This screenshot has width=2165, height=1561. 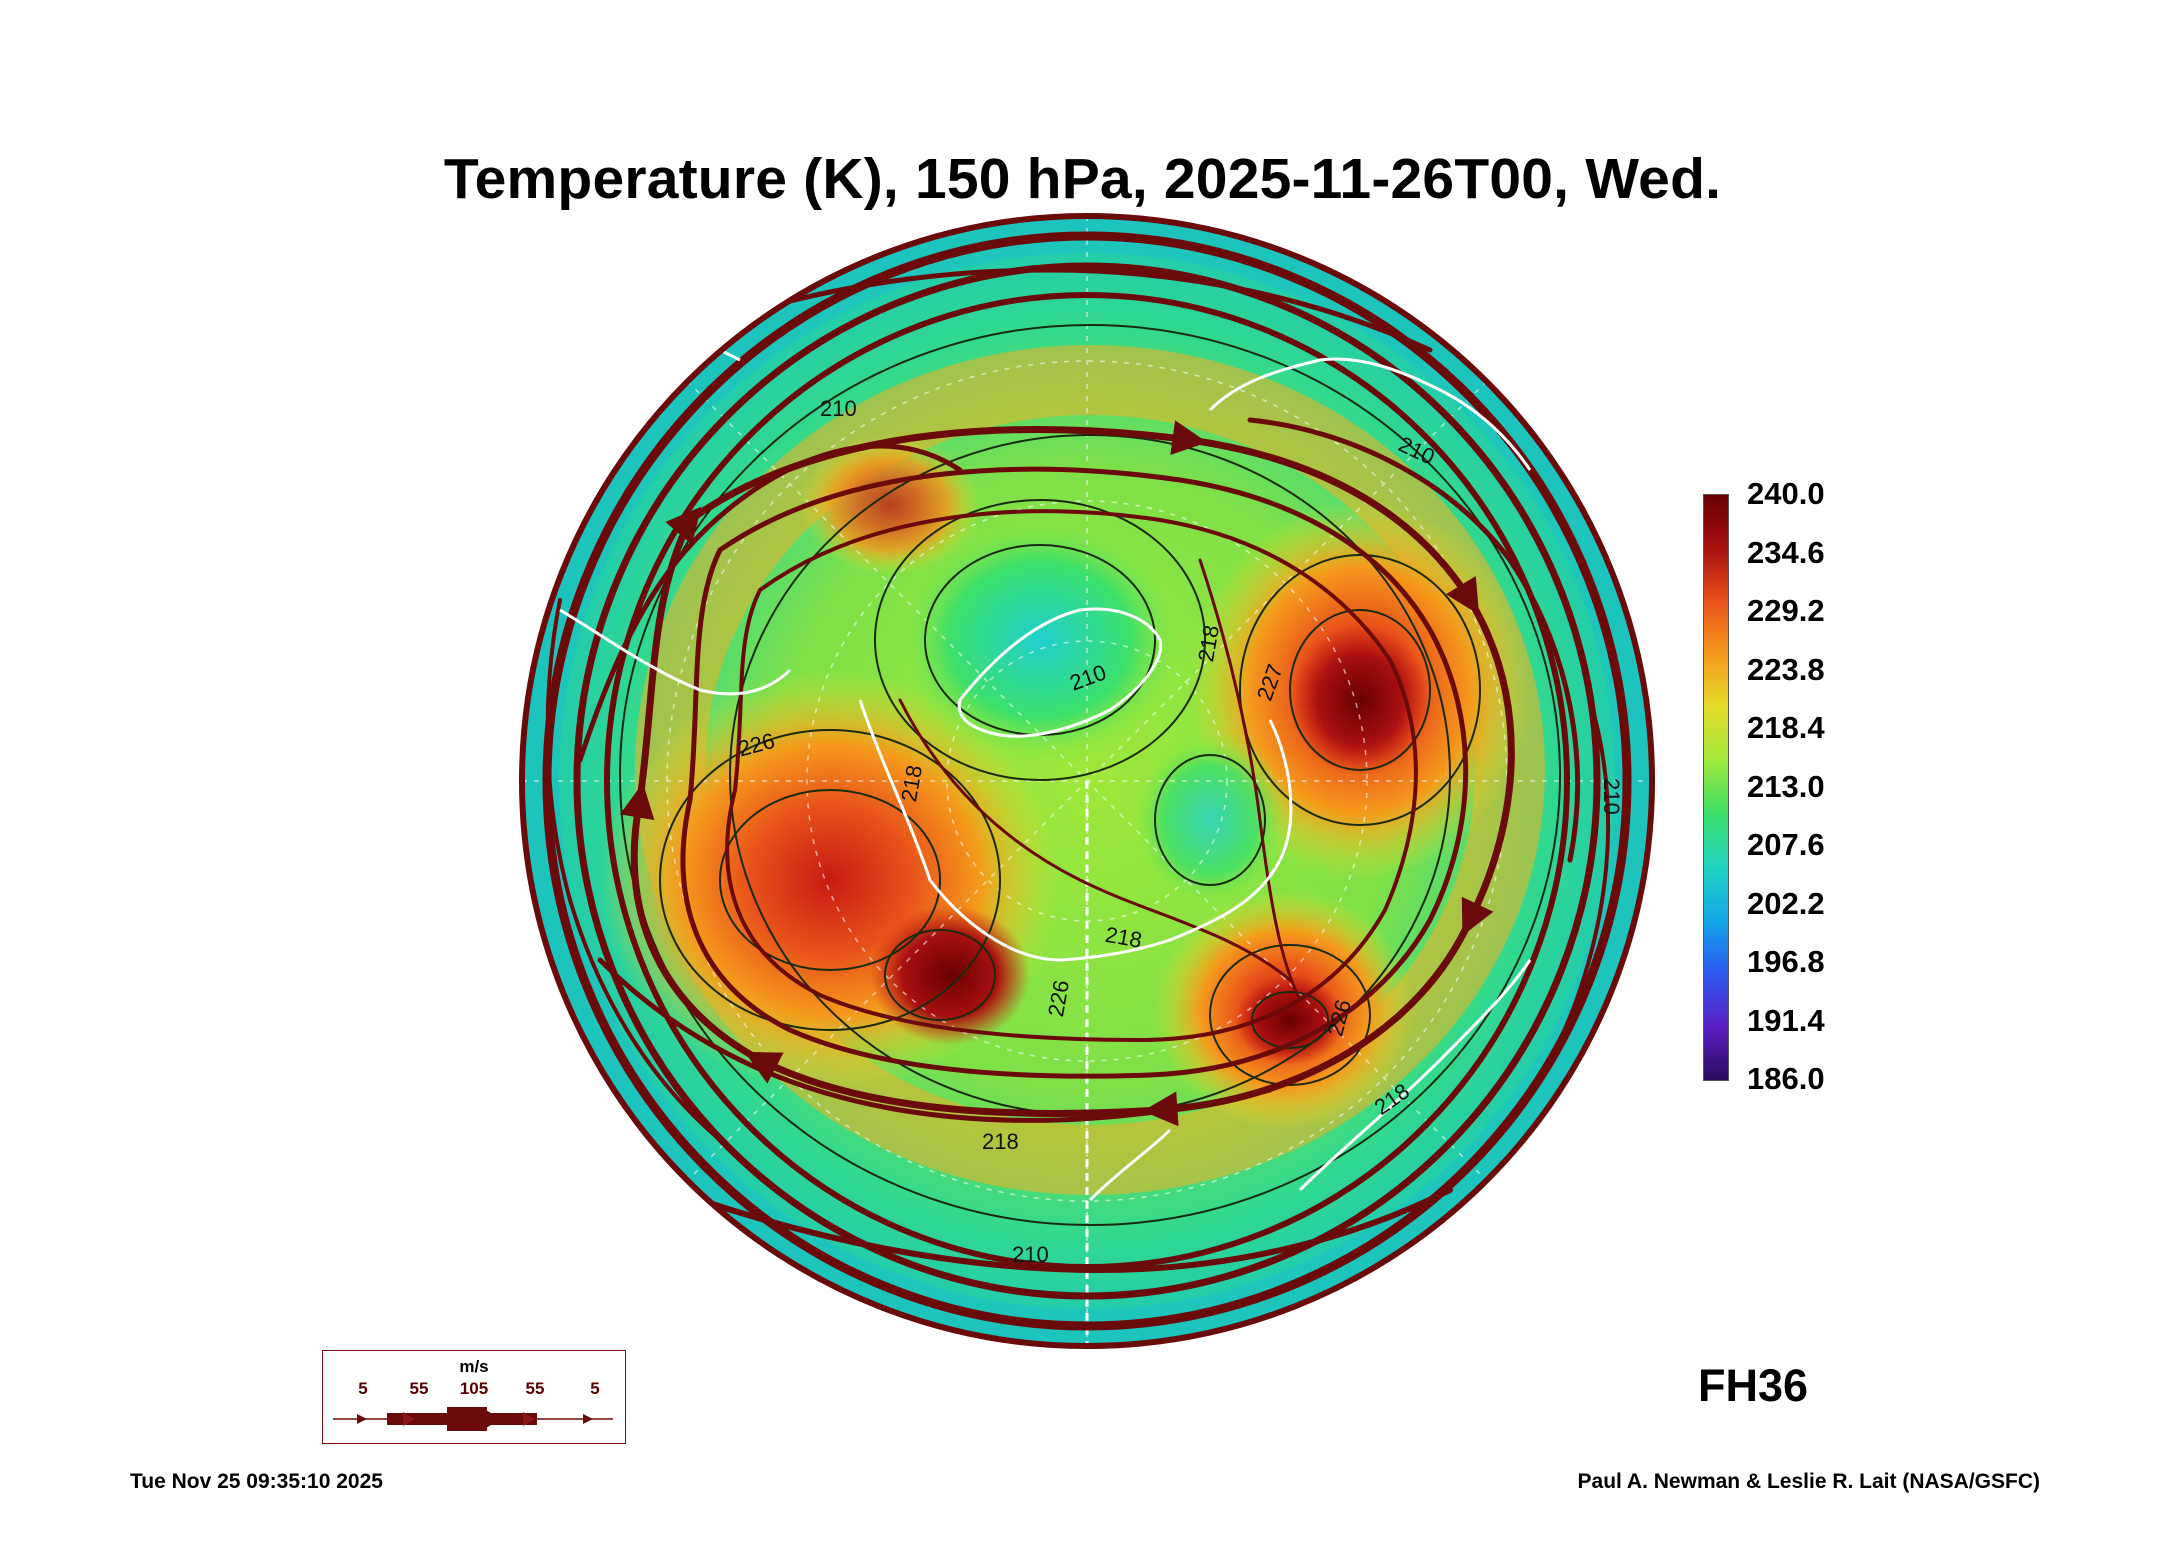 I want to click on wind-key-speed: 105, so click(x=474, y=1388).